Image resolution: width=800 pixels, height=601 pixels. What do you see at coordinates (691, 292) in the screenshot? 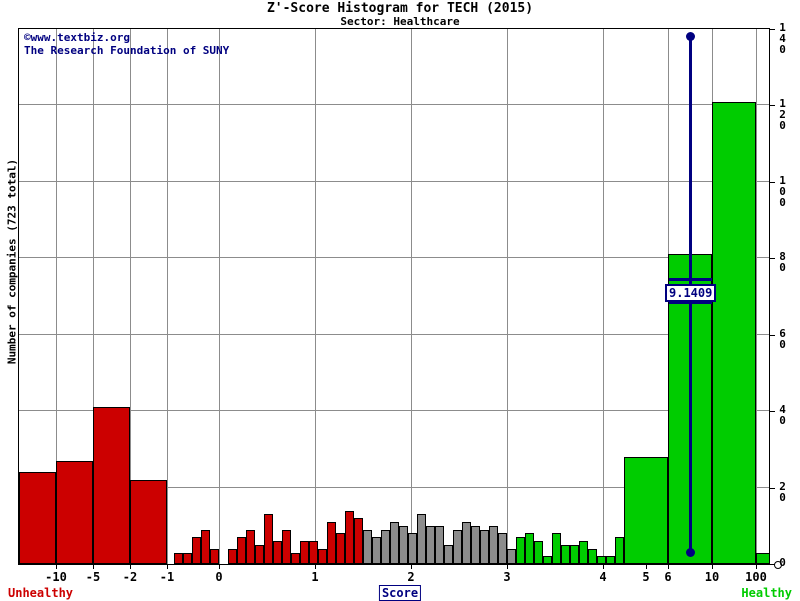
I see `marker-value-label: 9.1409` at bounding box center [691, 292].